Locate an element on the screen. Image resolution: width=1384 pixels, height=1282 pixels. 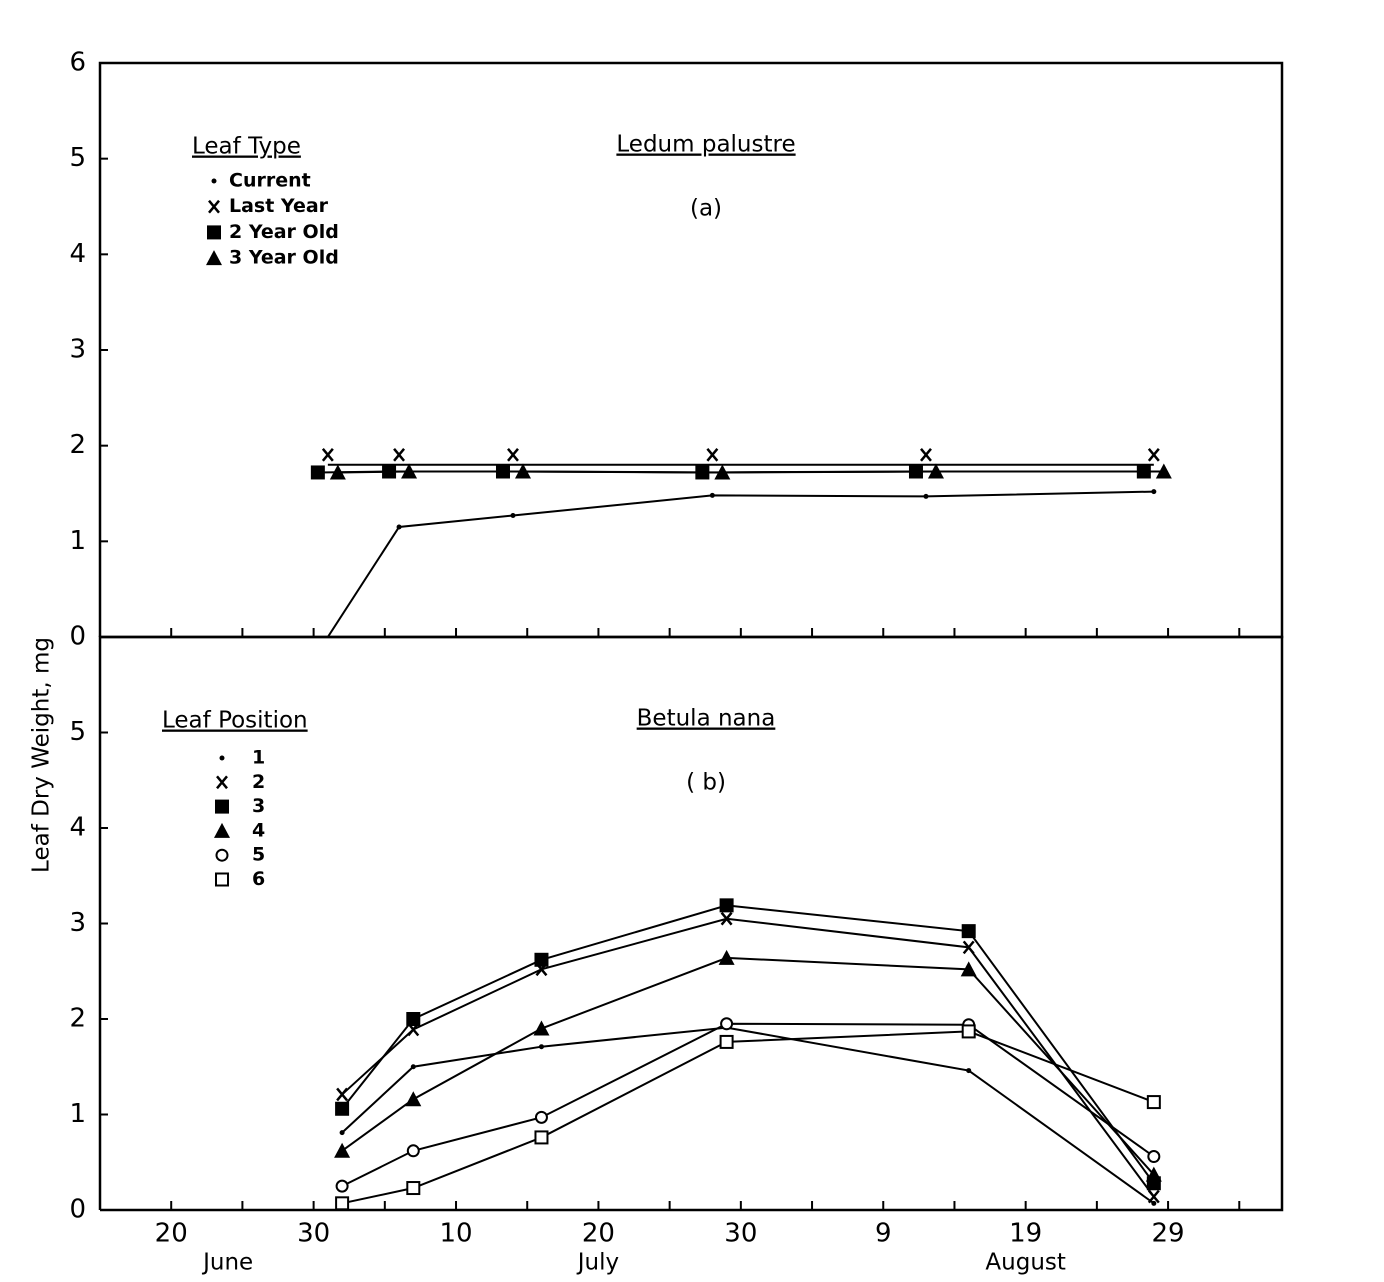
y-axis-label: Leaf Dry Weight, mg is located at coordinates (42, 755).